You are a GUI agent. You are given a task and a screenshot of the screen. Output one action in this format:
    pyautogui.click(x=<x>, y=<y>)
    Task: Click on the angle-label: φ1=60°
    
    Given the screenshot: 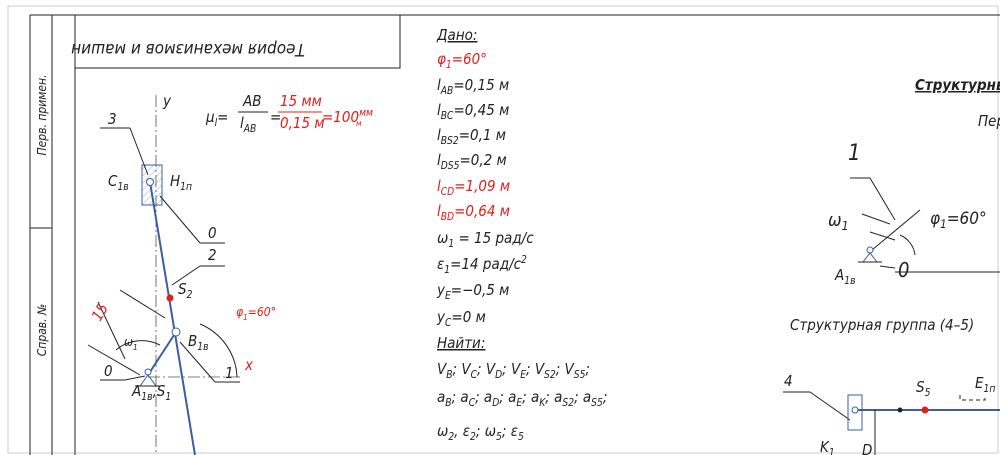 What is the action you would take?
    pyautogui.click(x=256, y=313)
    